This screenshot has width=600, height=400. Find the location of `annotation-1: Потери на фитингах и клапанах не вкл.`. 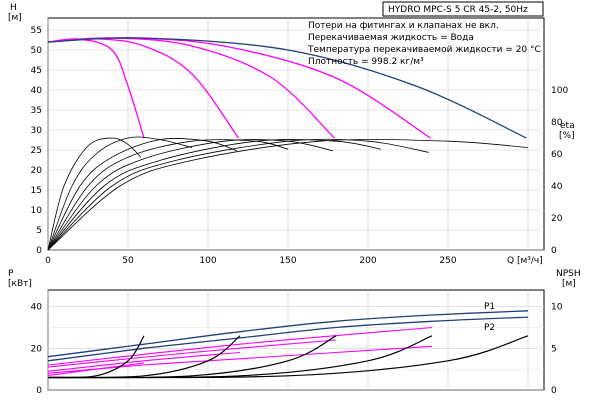

annotation-1: Потери на фитингах и клапанах не вкл. is located at coordinates (403, 26).